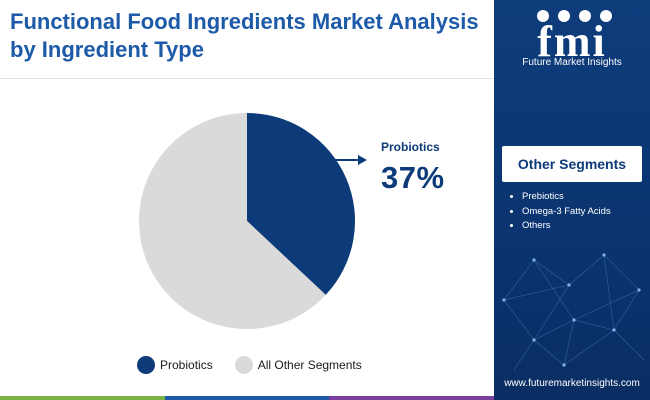 The image size is (650, 400). I want to click on network-decoration, so click(573, 312).